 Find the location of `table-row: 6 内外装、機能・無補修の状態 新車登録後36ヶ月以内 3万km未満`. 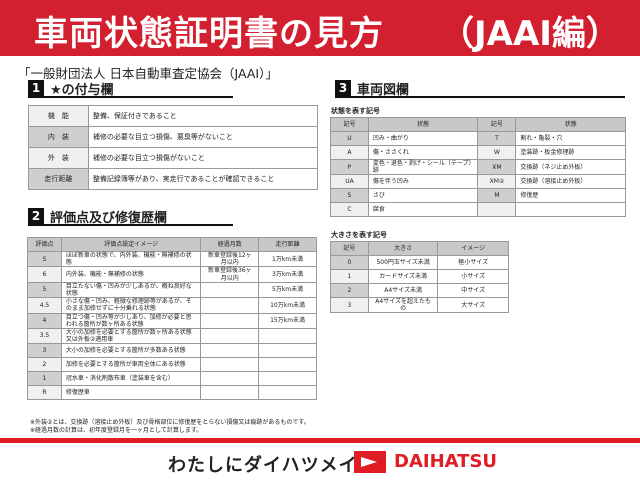

table-row: 6 内外装、機能・無補修の状態 新車登録後36ヶ月以内 3万km未満 is located at coordinates (172, 274).